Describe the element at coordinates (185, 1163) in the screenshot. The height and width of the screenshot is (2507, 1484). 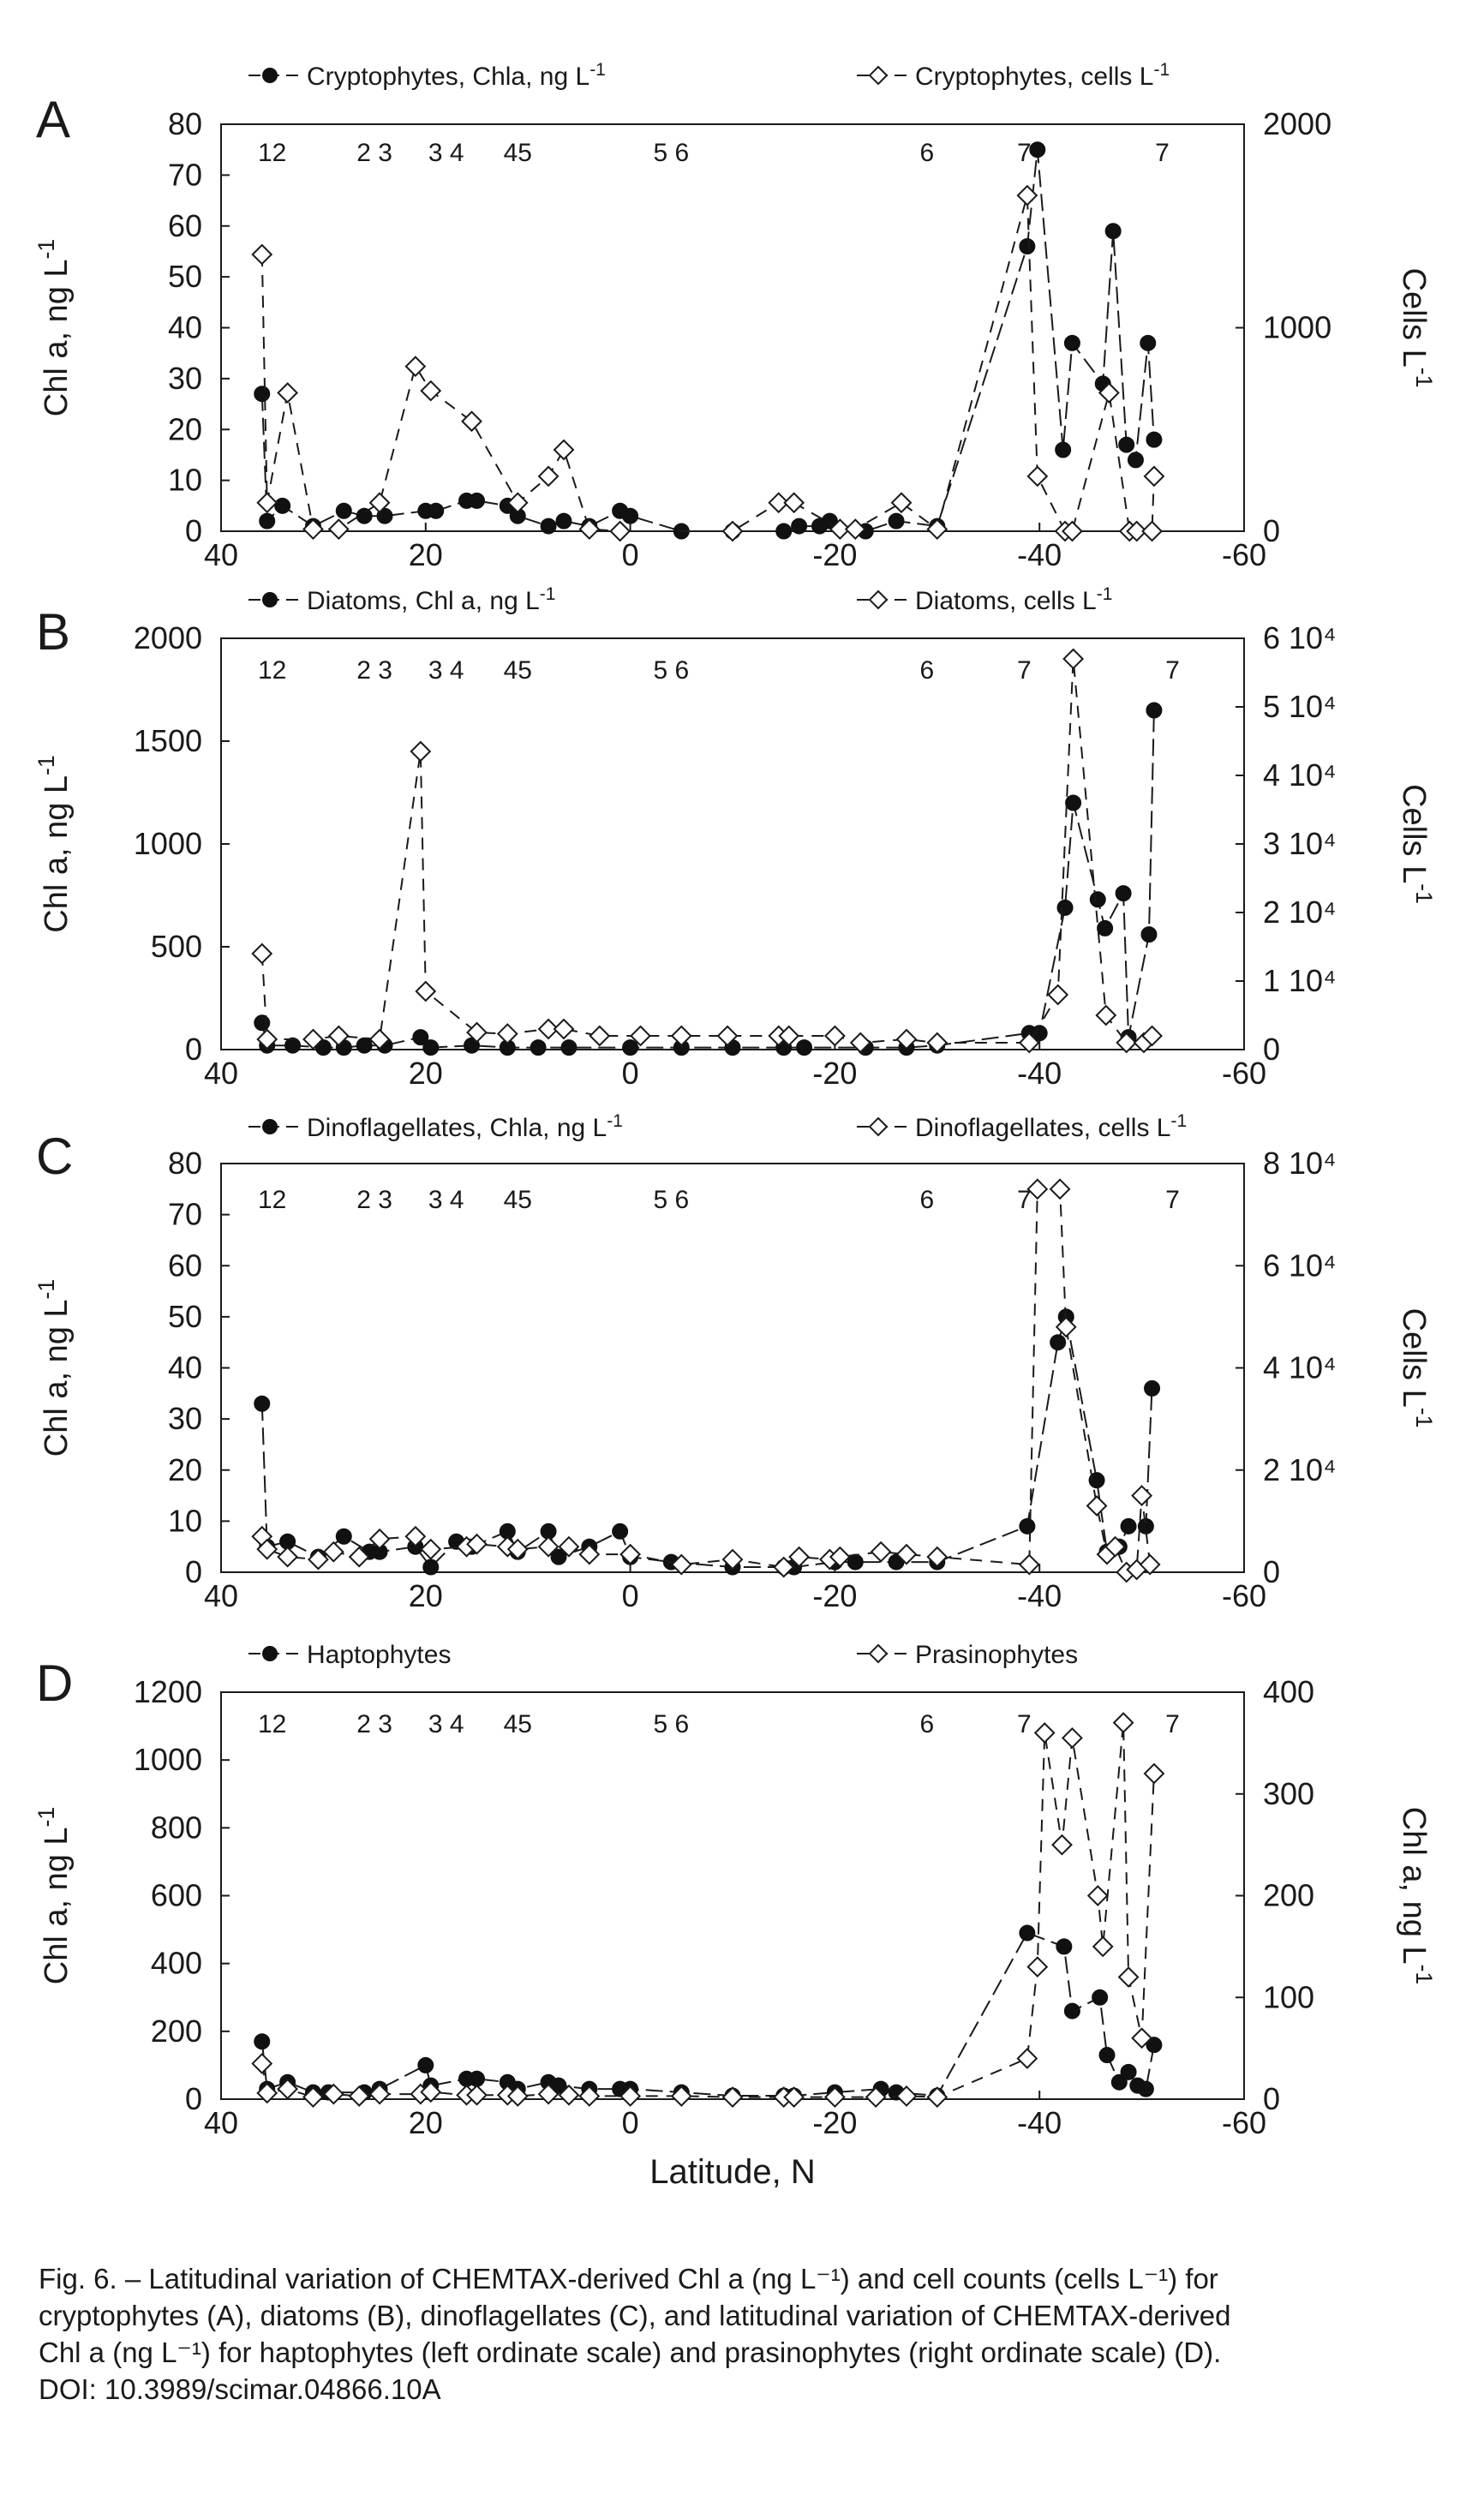
I see `y-left-tick-label: 80` at that location.